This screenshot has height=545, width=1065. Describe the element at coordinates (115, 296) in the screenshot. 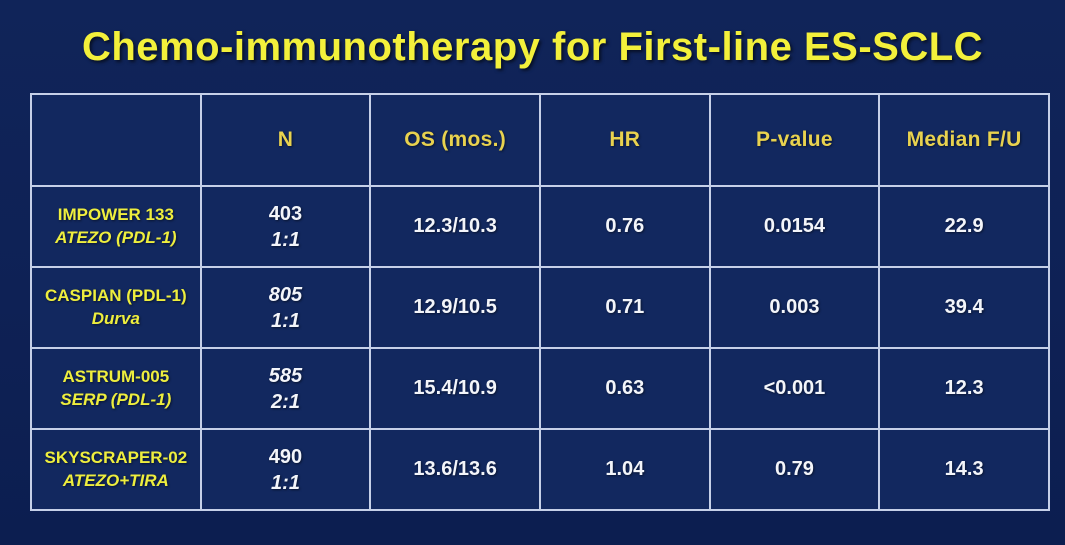

I see `study-name: CASPIAN (PDL-1)` at that location.